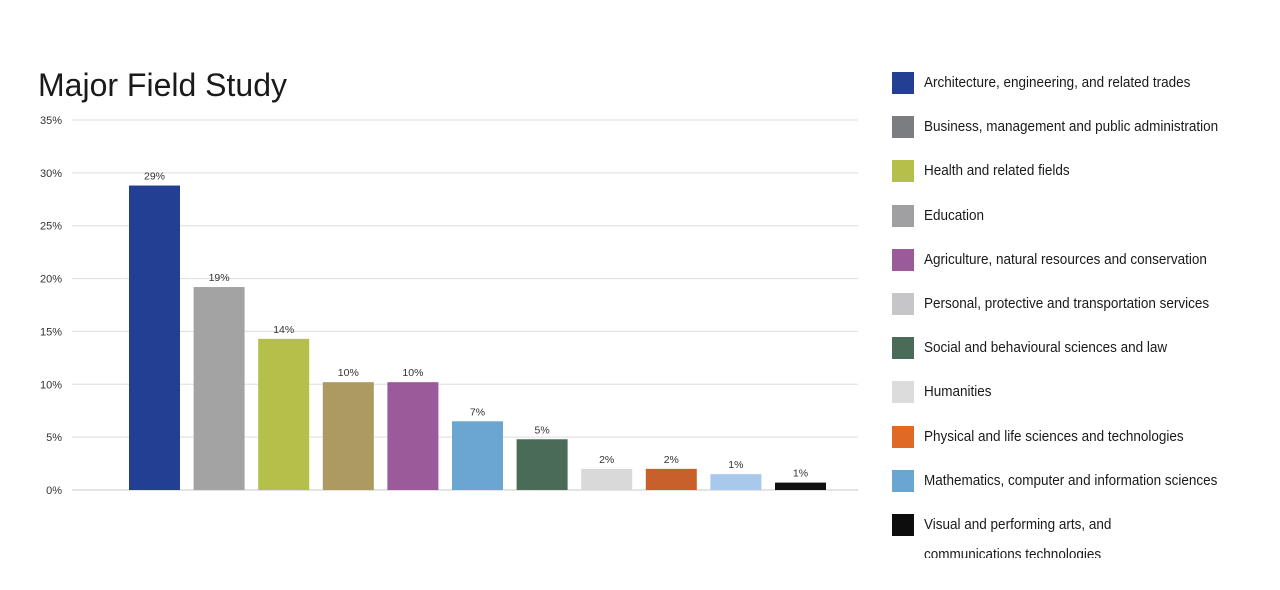 The height and width of the screenshot is (590, 1280). Describe the element at coordinates (958, 392) in the screenshot. I see `legend-label: Humanities` at that location.